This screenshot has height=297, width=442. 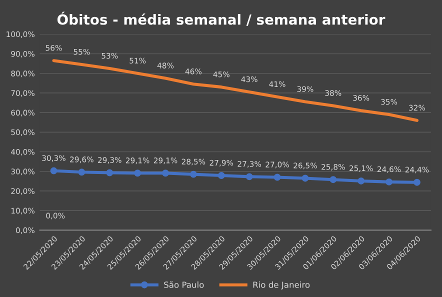 What do you see at coordinates (221, 19) in the screenshot?
I see `chart-title: Óbitos - média semanal / semana anterior` at bounding box center [221, 19].